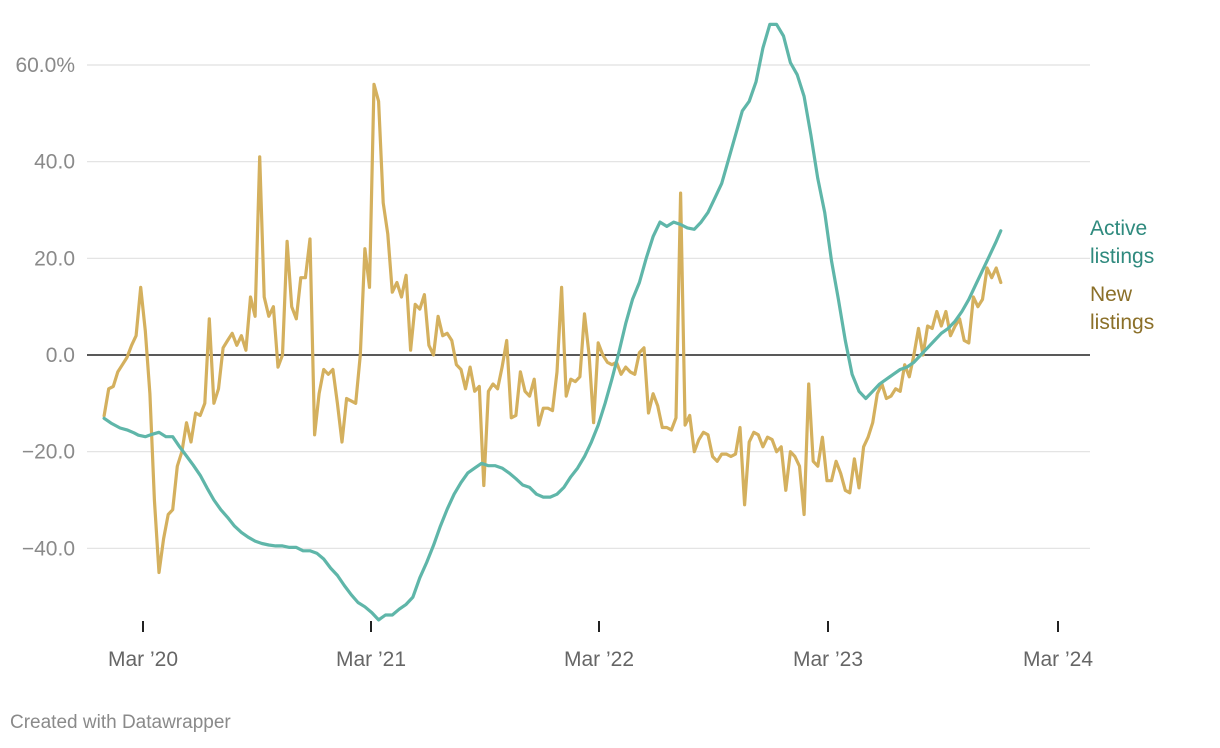  What do you see at coordinates (45, 307) in the screenshot?
I see `y-axis: 60.0% 40.0 20.0 0.0 −20.0 −40.0` at bounding box center [45, 307].